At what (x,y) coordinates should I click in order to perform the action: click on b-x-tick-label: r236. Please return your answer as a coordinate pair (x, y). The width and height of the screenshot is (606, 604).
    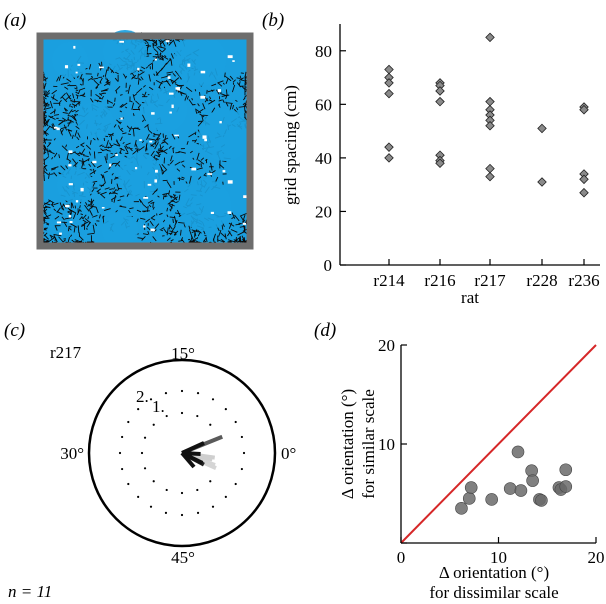
    Looking at the image, I should click on (583, 280).